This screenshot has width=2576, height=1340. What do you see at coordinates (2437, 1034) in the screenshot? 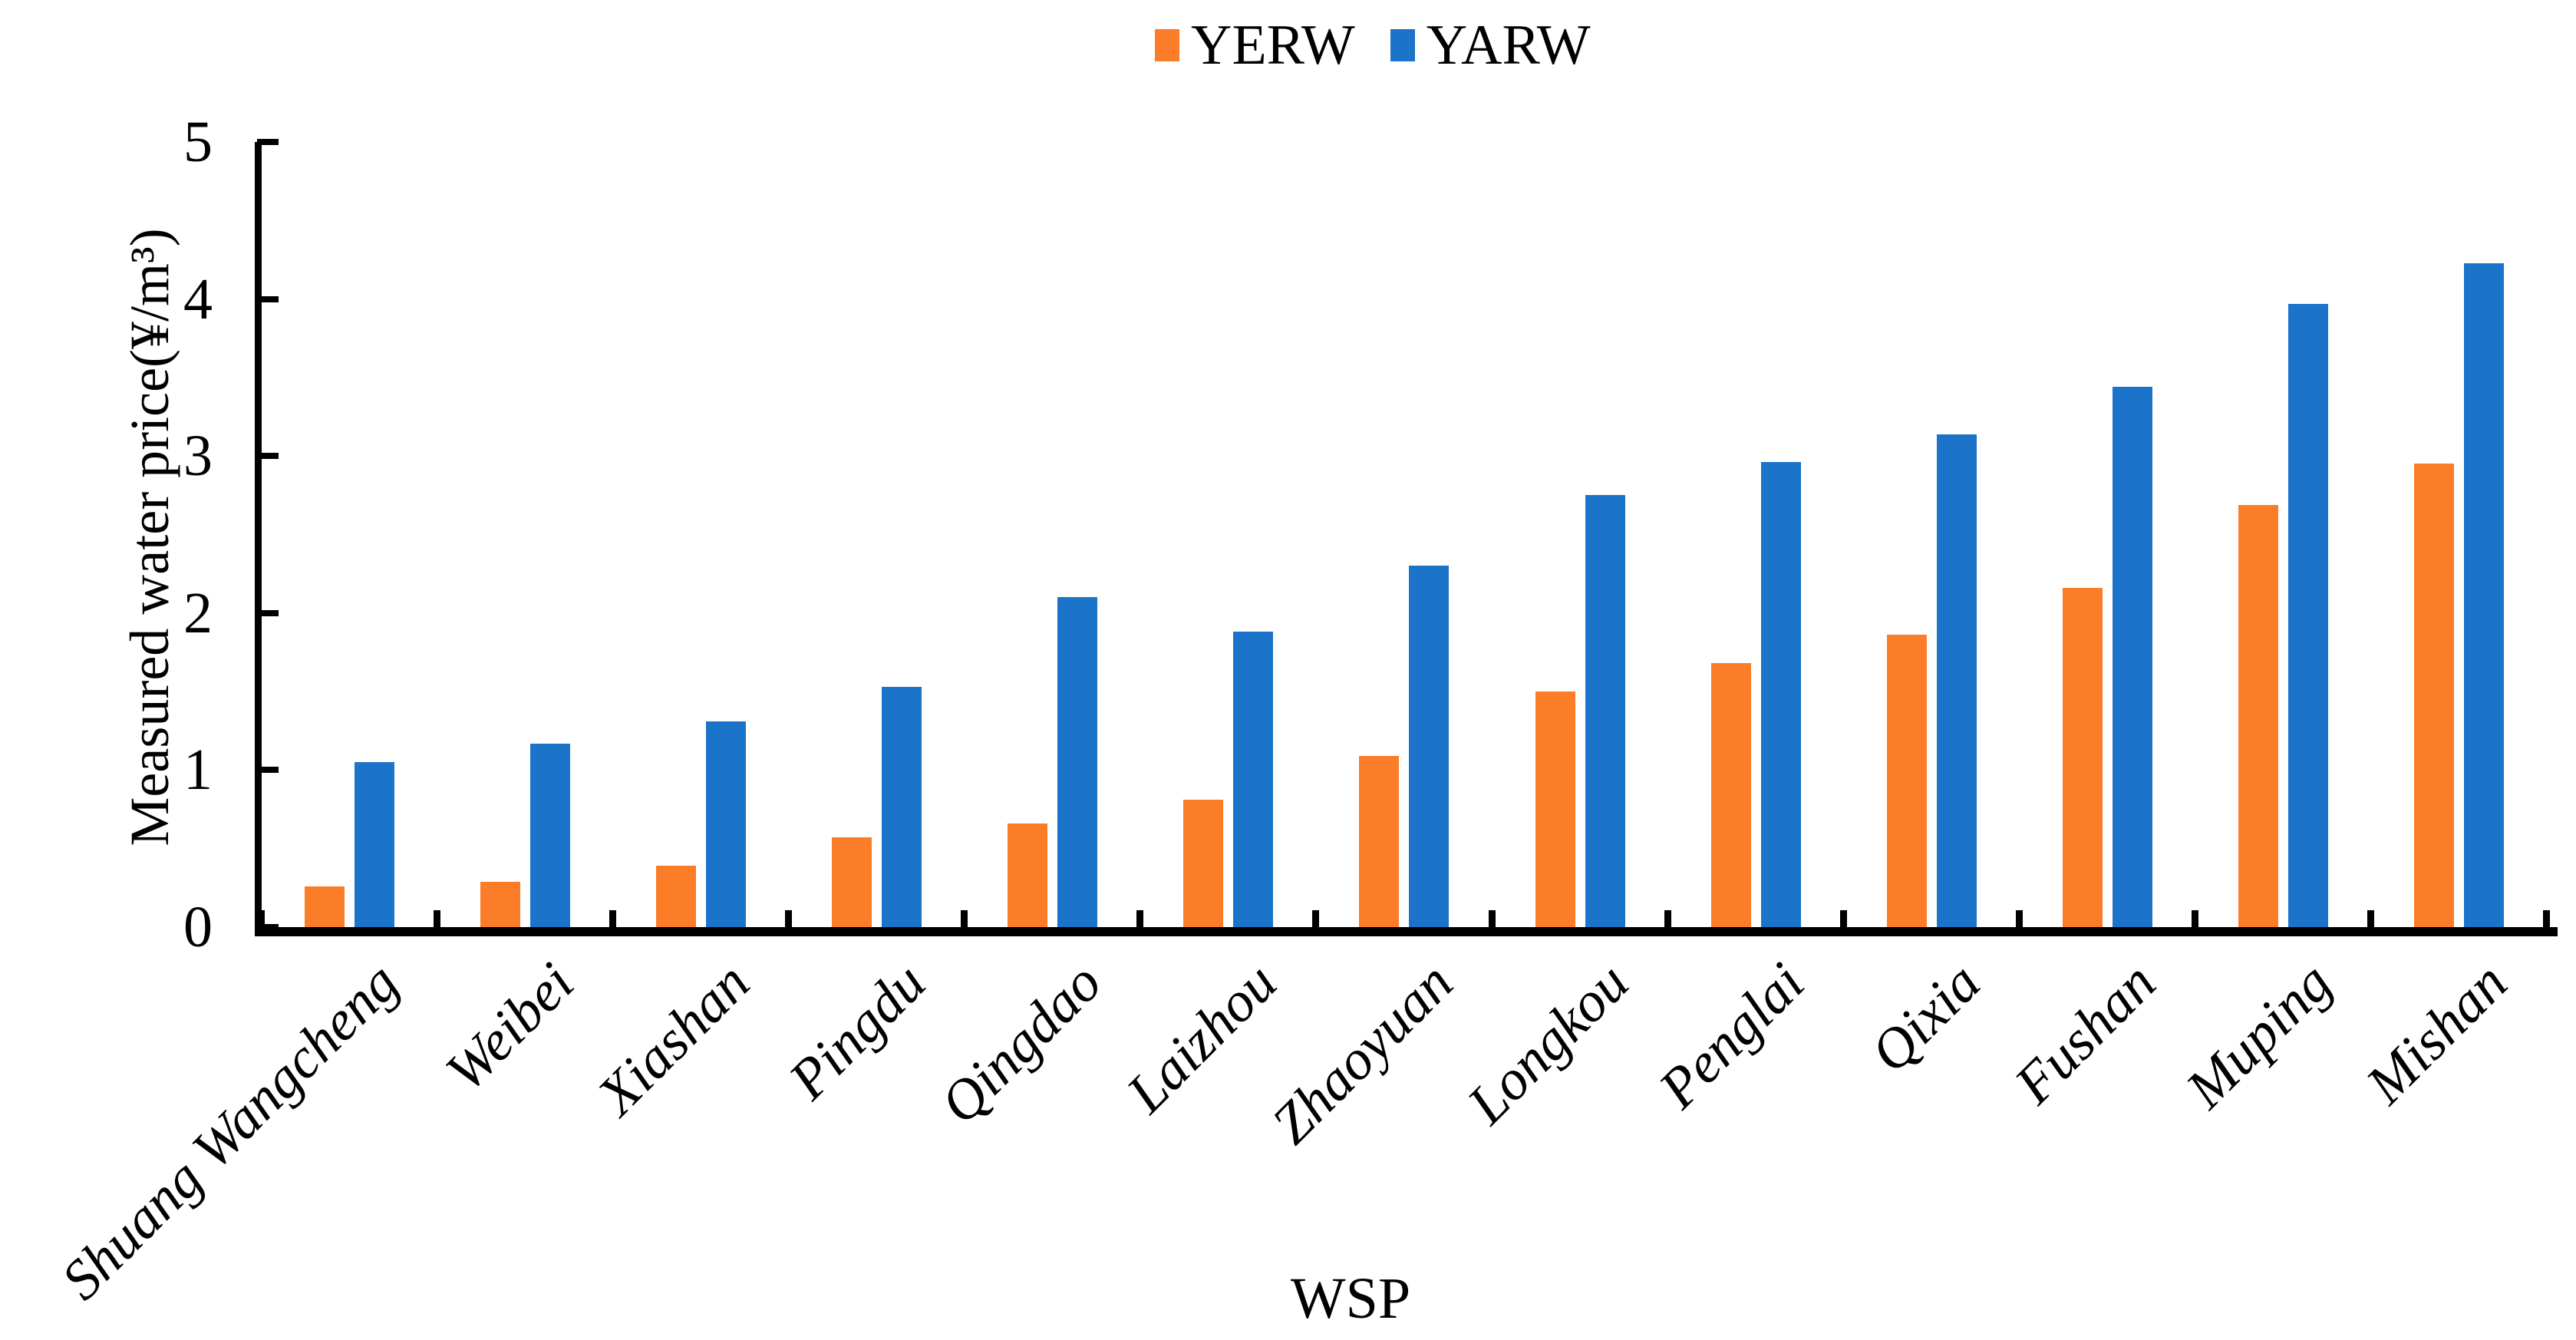
I see `category-label-mishan: Mishan` at bounding box center [2437, 1034].